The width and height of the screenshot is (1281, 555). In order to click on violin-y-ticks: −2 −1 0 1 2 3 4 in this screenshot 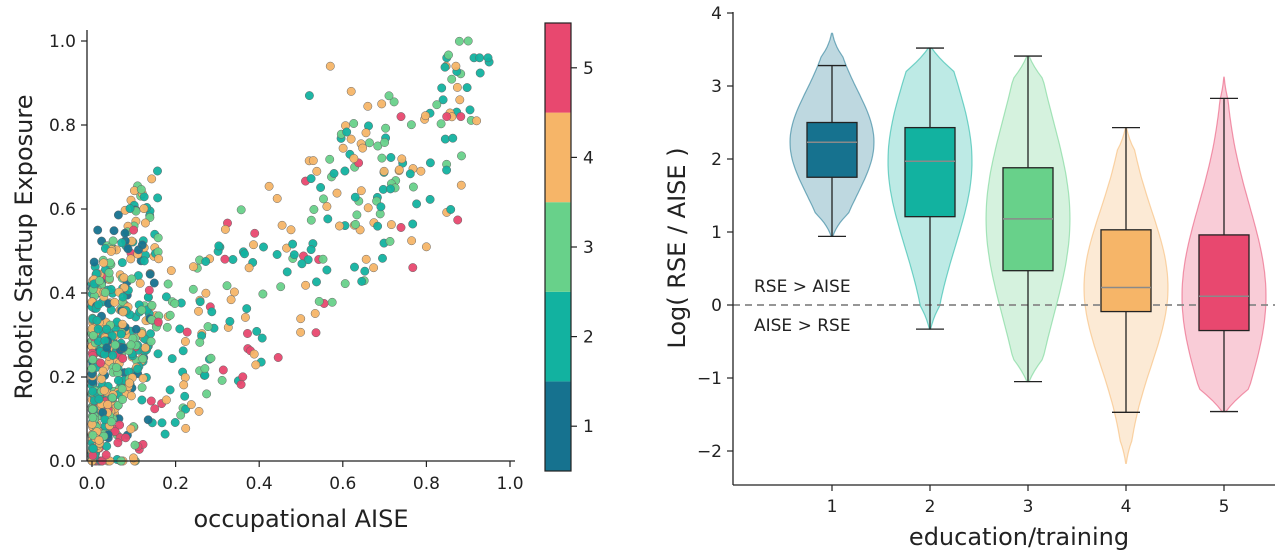, I will do `click(715, 233)`.